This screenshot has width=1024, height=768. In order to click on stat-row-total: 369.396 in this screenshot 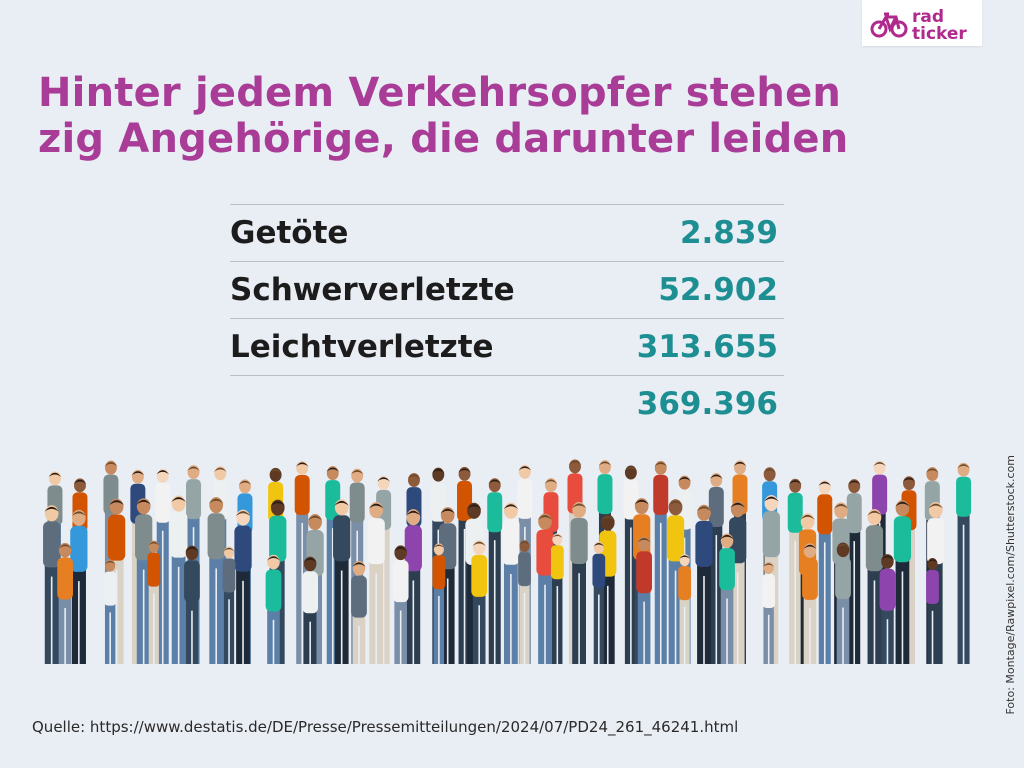, I will do `click(507, 403)`.